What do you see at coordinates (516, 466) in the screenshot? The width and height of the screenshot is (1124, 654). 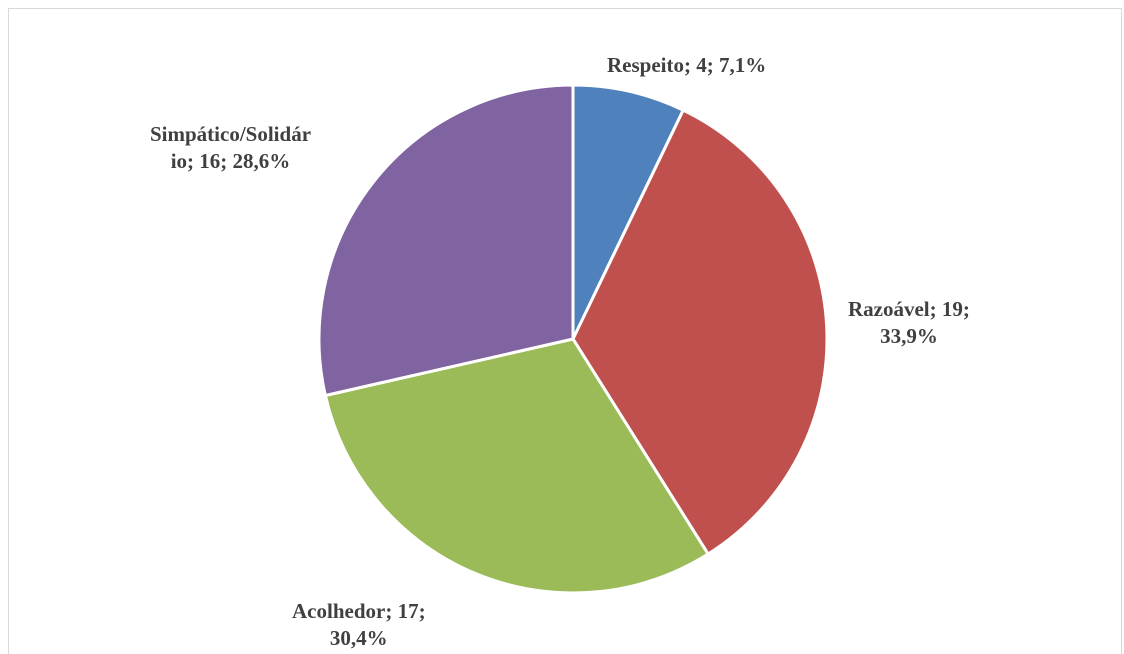 I see `pie-slice-acolhedor` at bounding box center [516, 466].